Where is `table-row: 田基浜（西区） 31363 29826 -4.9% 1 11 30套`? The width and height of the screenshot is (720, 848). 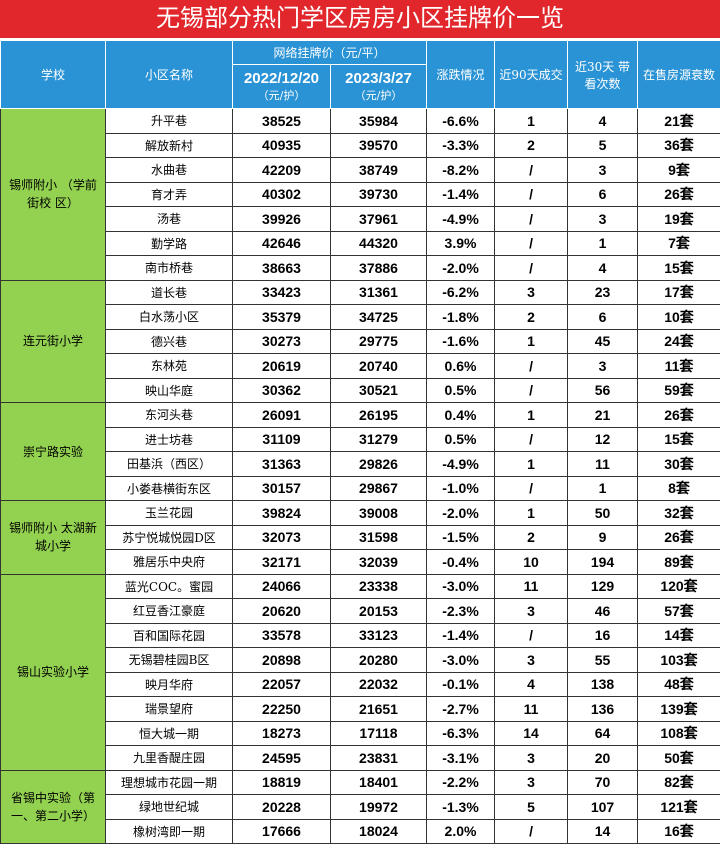
table-row: 田基浜（西区） 31363 29826 -4.9% 1 11 30套 is located at coordinates (360, 464).